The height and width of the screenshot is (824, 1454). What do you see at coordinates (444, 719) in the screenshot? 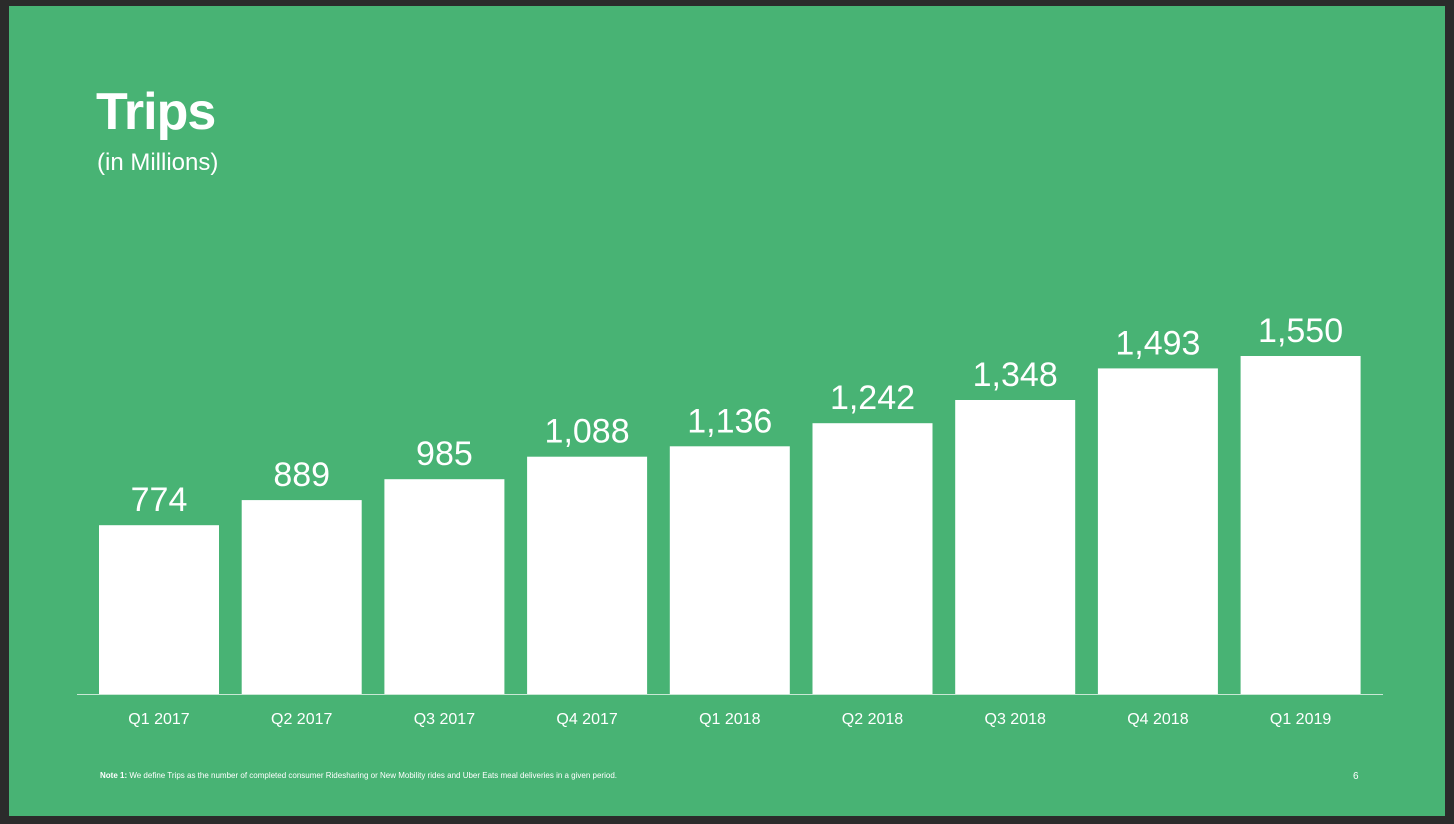
I see `x-tick-label: Q3 2017` at bounding box center [444, 719].